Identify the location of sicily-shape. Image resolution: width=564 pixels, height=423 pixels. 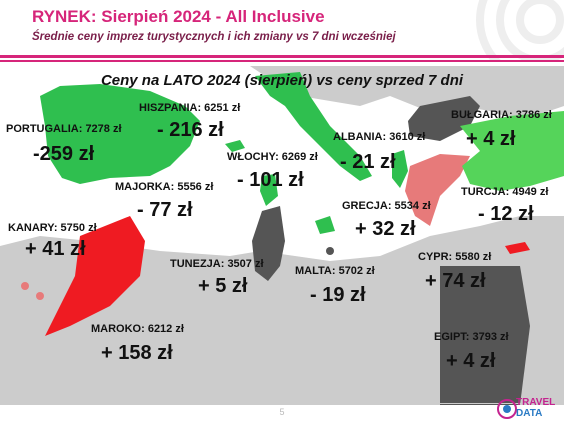
(325, 225).